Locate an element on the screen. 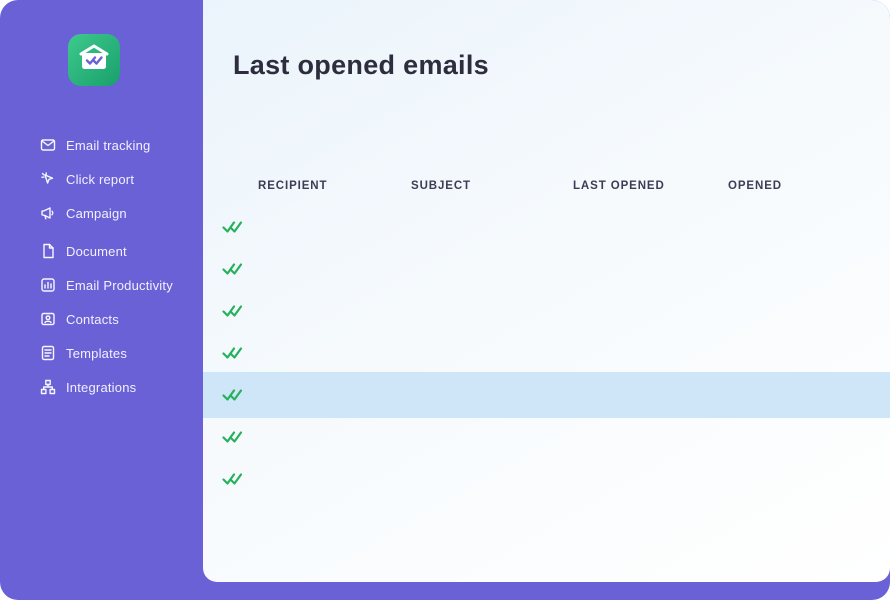 Image resolution: width=890 pixels, height=600 pixels. sidebar-menu: Email tracking Click report is located at coordinates (101, 266).